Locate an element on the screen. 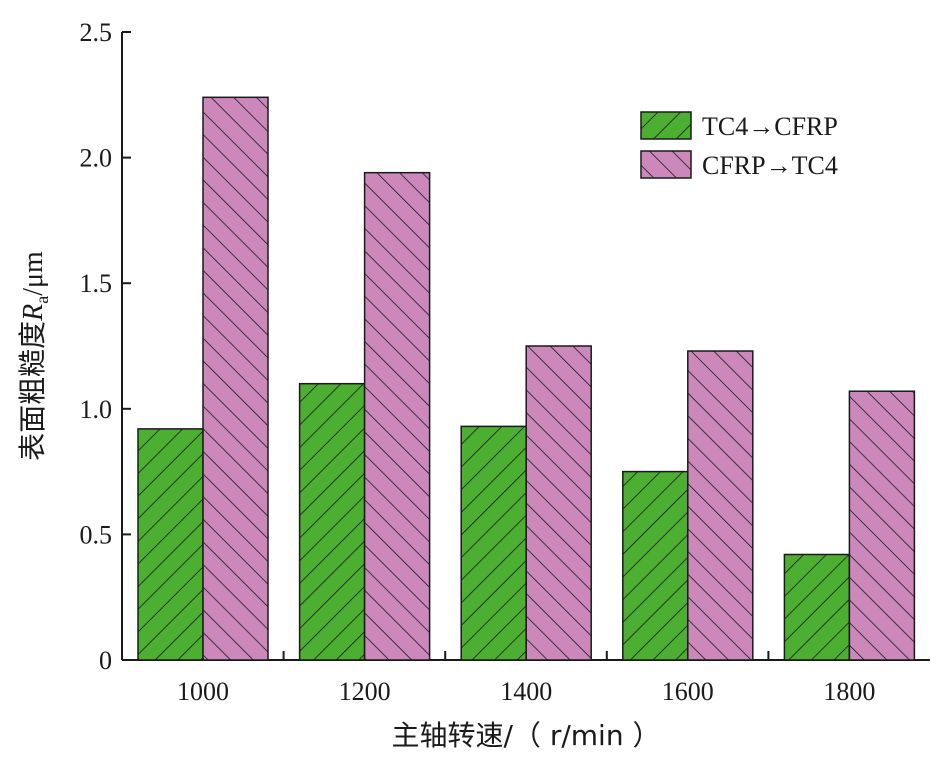 This screenshot has width=946, height=760. y-axis-title: 表面粗糙度Ra/μm is located at coordinates (34, 356).